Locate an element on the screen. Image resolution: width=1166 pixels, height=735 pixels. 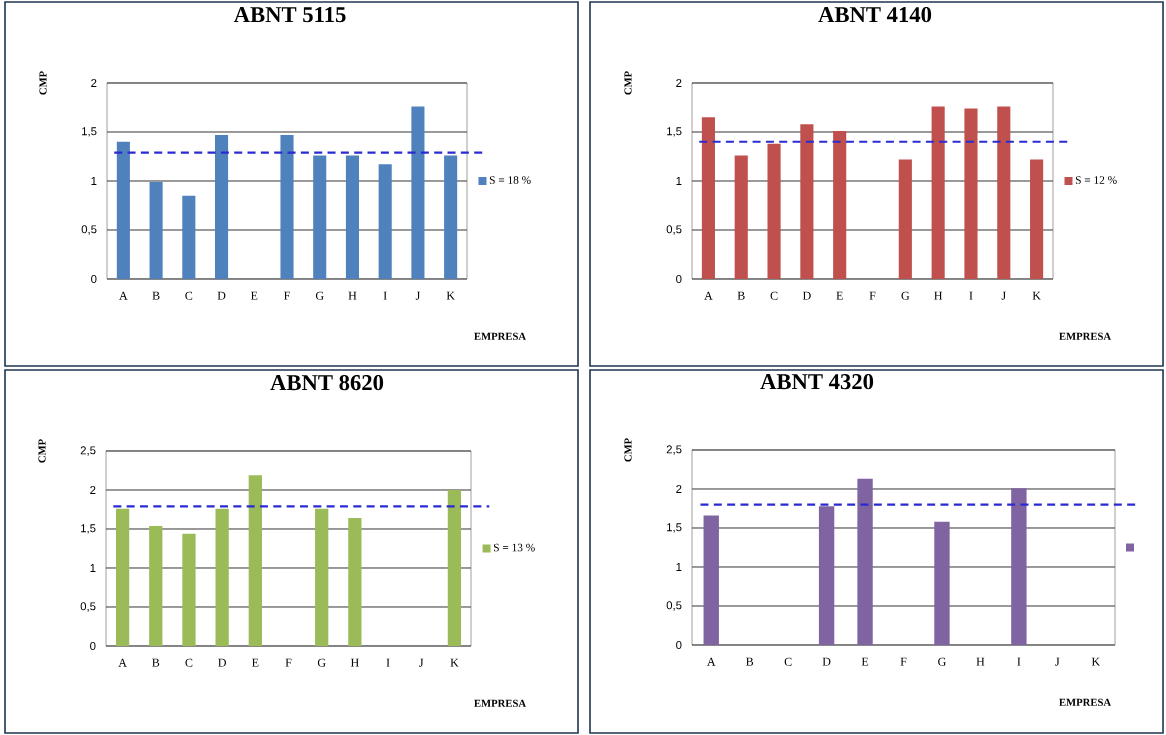
chart-title: ABNT 5115 is located at coordinates (289, 15).